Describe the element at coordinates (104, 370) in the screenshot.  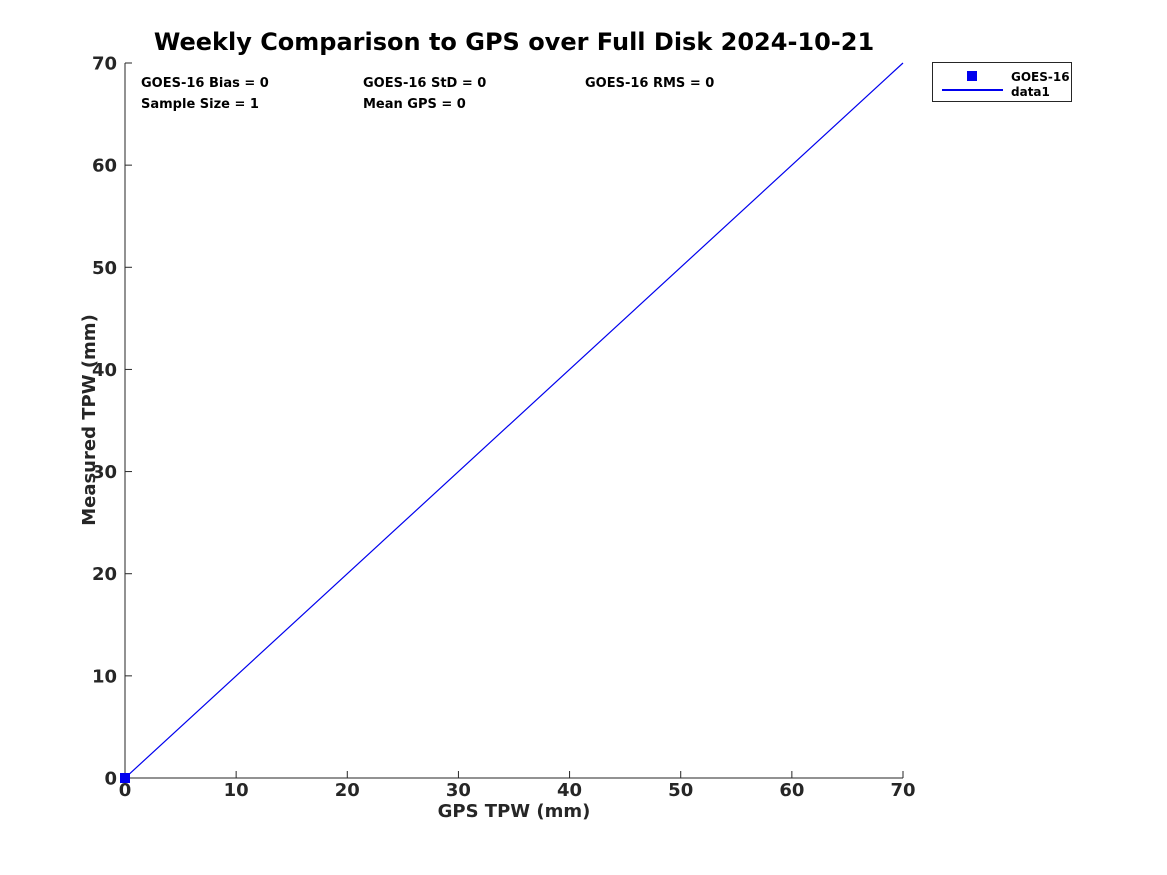
I see `y-tick-label: 40` at that location.